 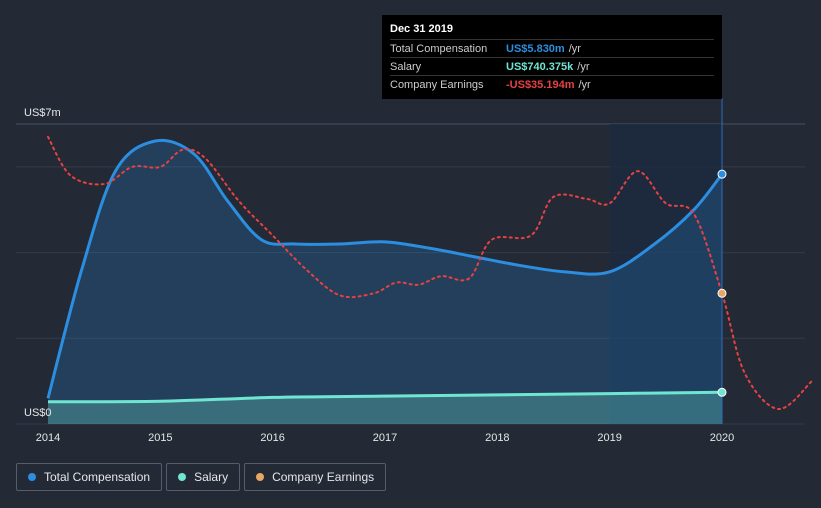 What do you see at coordinates (665, 274) in the screenshot?
I see `hover-band` at bounding box center [665, 274].